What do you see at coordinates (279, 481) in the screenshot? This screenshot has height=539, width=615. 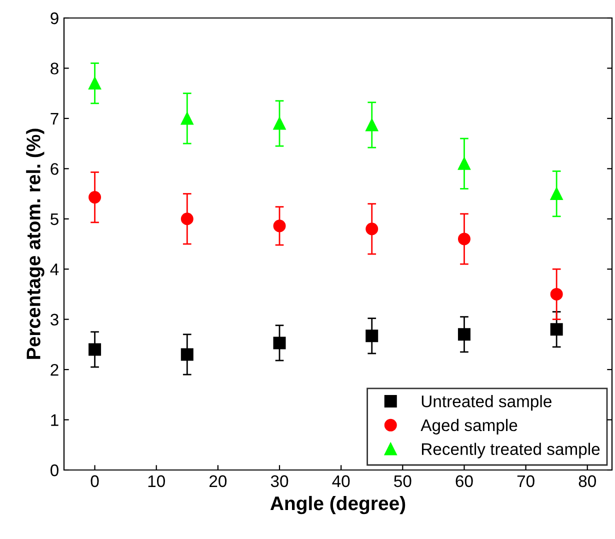 I see `x-tick-label: 30` at bounding box center [279, 481].